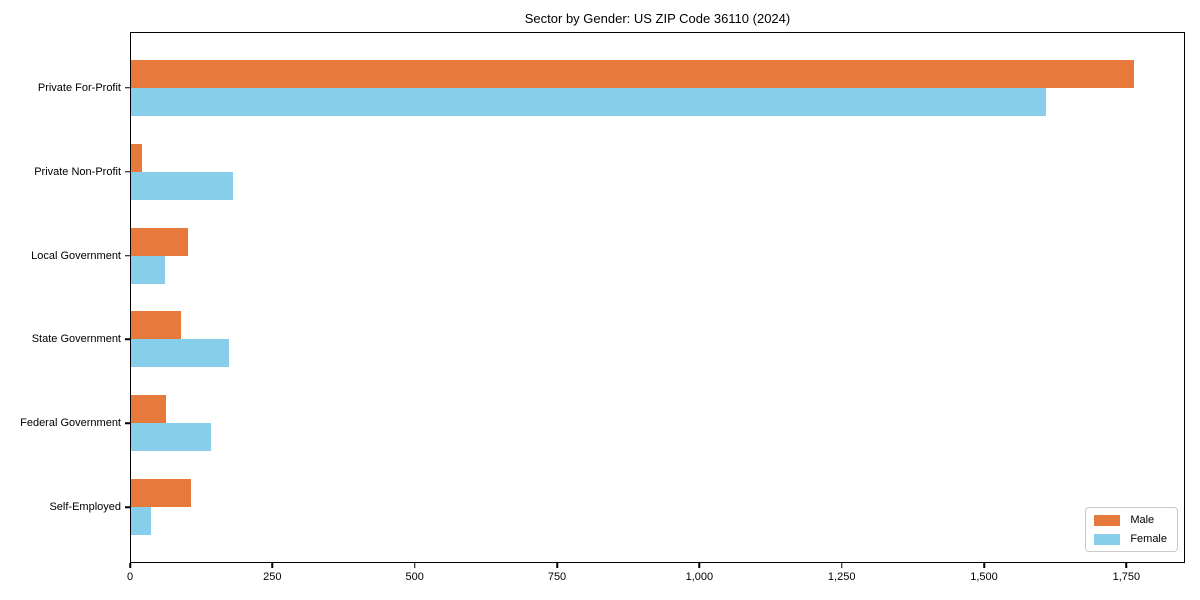  I want to click on legend-swatch-male, so click(1107, 520).